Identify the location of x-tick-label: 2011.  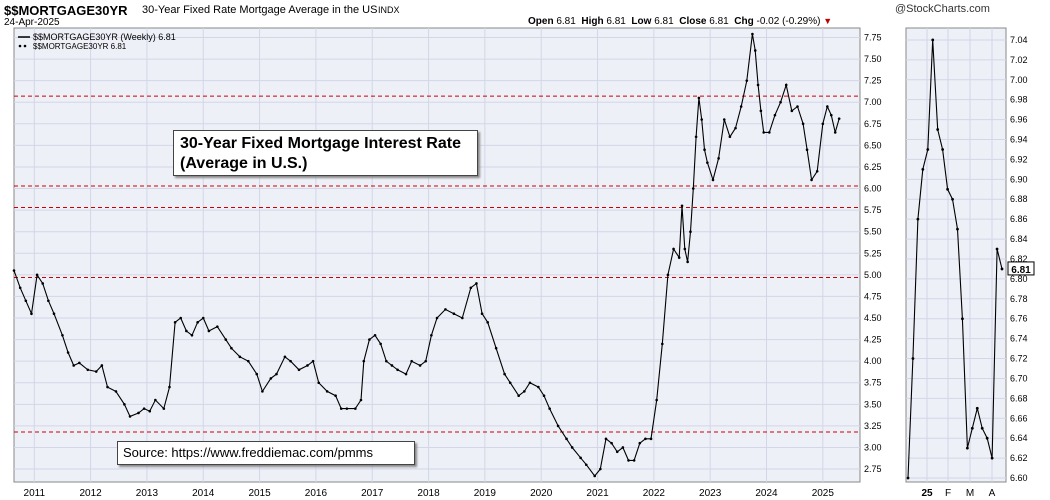
(35, 493).